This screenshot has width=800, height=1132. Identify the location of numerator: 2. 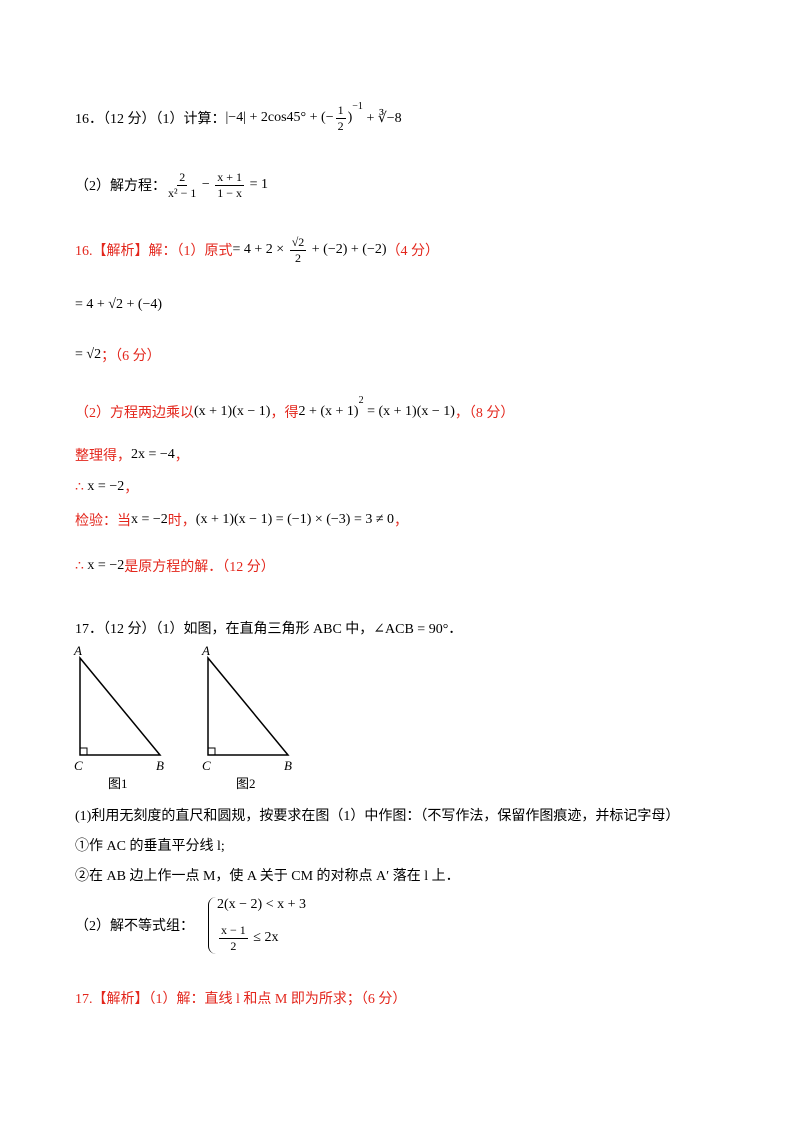
(182, 177).